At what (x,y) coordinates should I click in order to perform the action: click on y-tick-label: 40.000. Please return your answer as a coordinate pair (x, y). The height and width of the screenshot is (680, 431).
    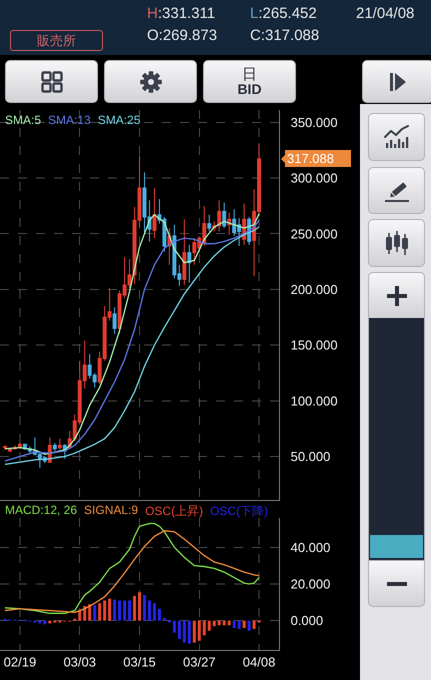
    Looking at the image, I should click on (310, 547).